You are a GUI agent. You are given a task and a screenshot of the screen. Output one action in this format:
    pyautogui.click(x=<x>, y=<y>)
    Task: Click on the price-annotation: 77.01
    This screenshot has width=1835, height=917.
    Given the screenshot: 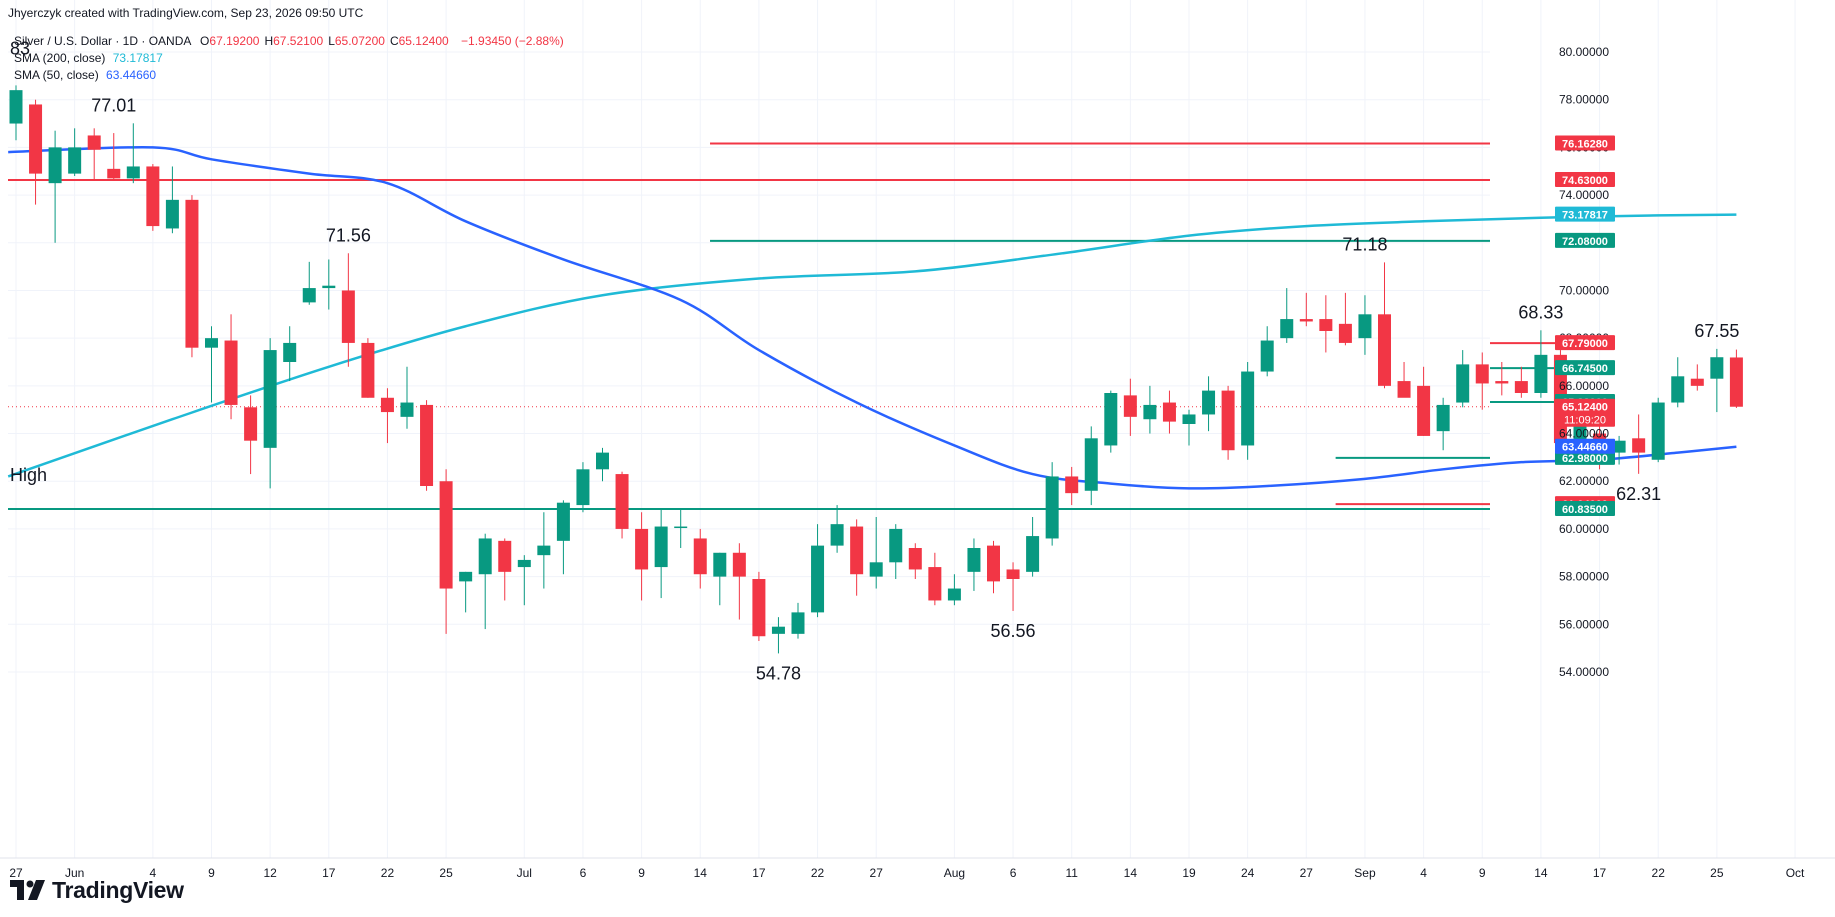 What is the action you would take?
    pyautogui.click(x=113, y=105)
    